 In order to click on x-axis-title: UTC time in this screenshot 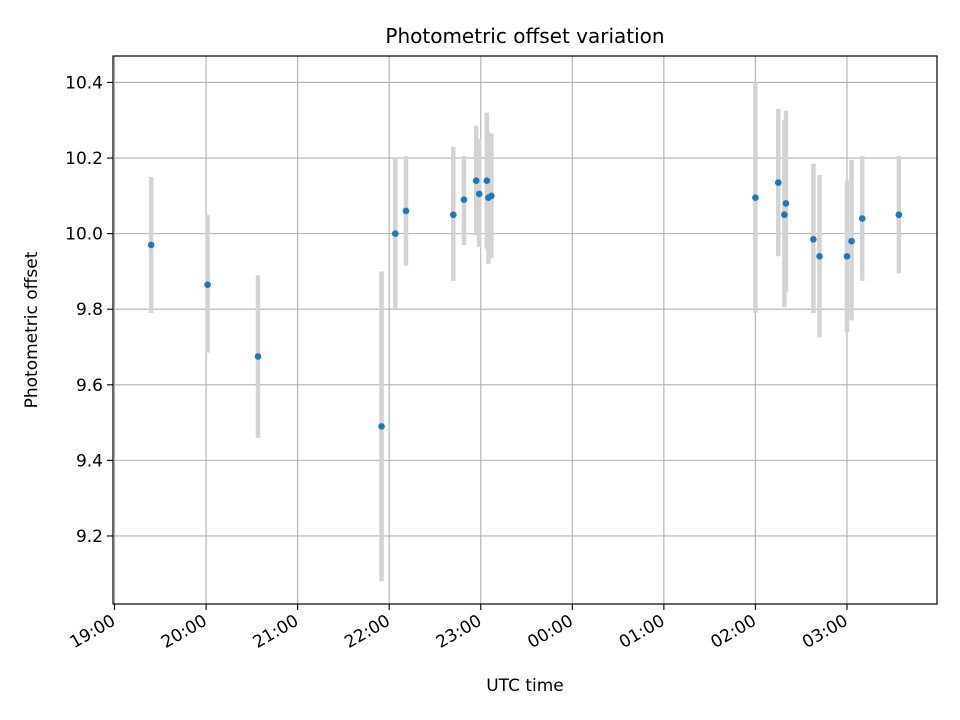, I will do `click(525, 686)`.